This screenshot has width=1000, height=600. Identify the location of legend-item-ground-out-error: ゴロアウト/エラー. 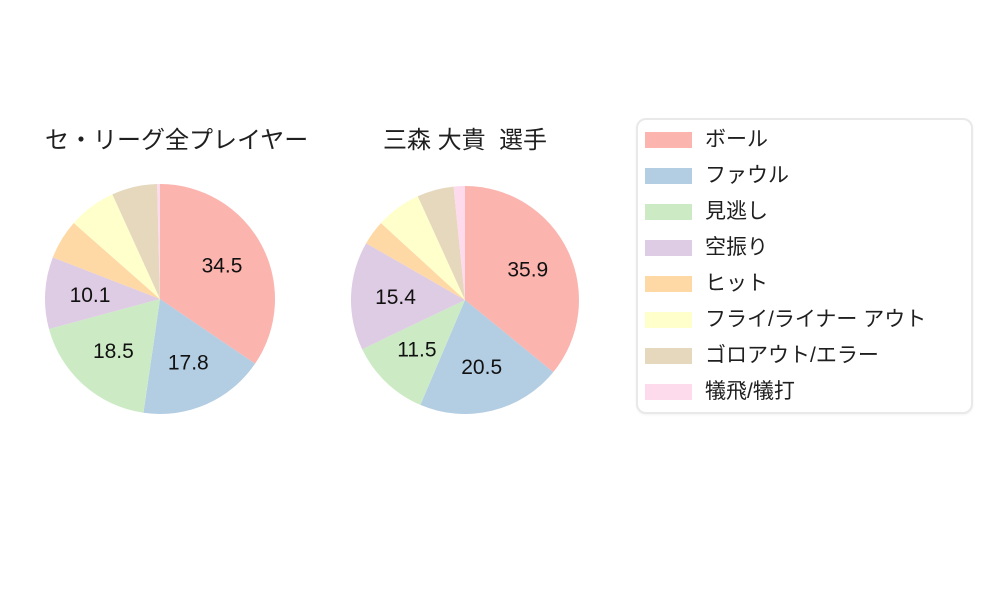
(808, 356).